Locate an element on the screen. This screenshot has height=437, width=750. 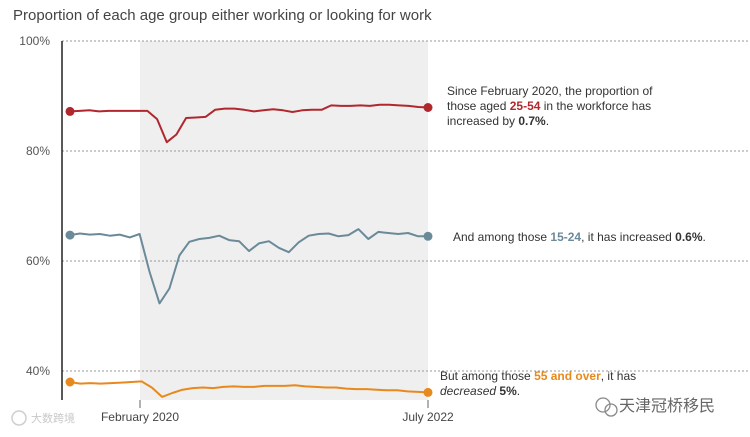
annotation-highlight: 55 and over is located at coordinates (567, 376).